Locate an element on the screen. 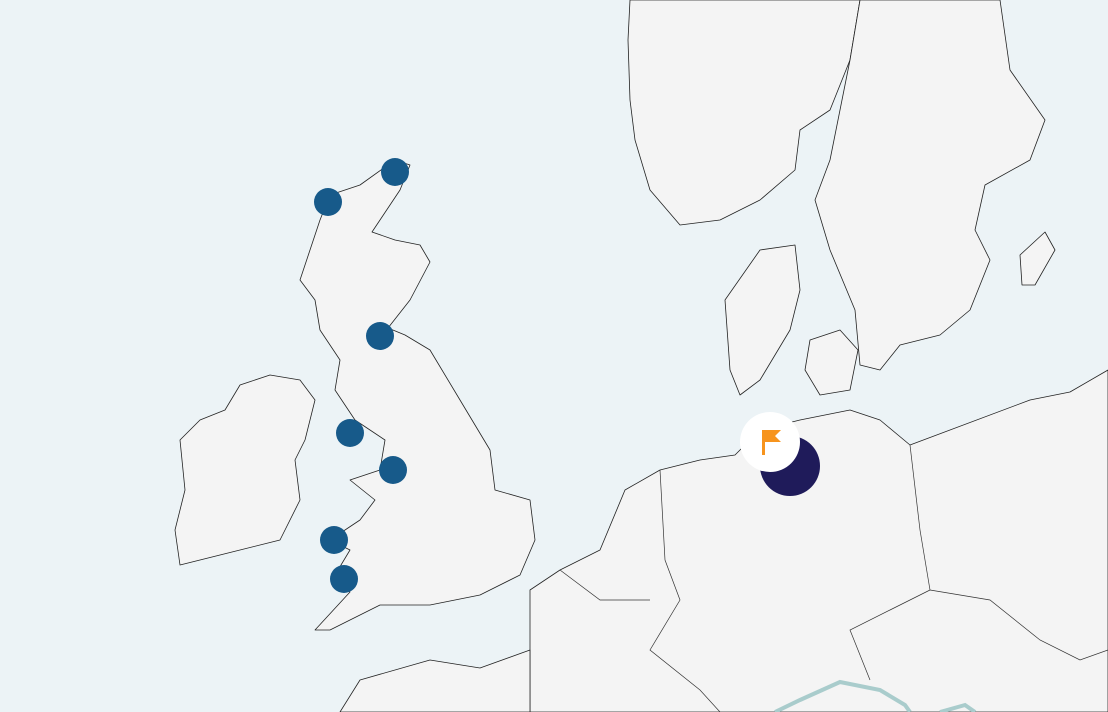  great-britain is located at coordinates (417, 395).